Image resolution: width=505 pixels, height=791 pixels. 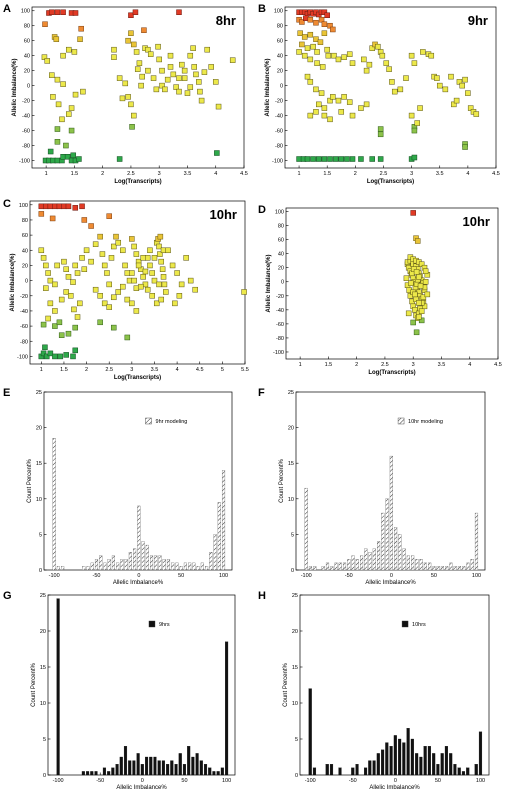 I want to click on x-tick-label: 1.5, so click(x=64, y=370).